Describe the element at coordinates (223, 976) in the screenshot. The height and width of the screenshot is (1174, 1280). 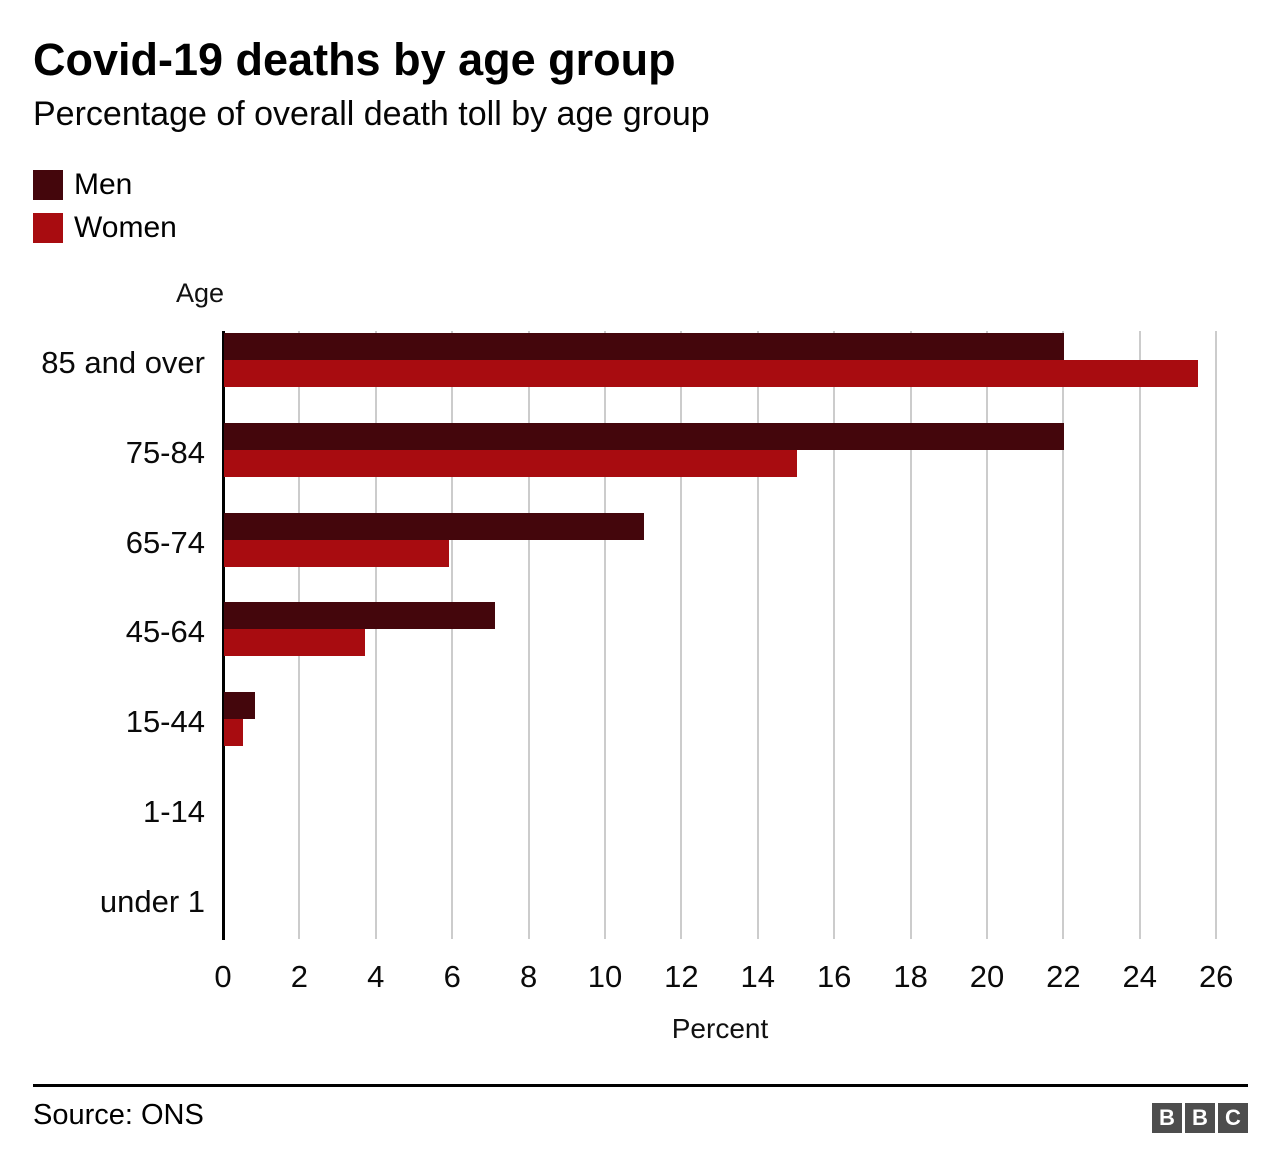
I see `x-tick-label-0: 0` at that location.